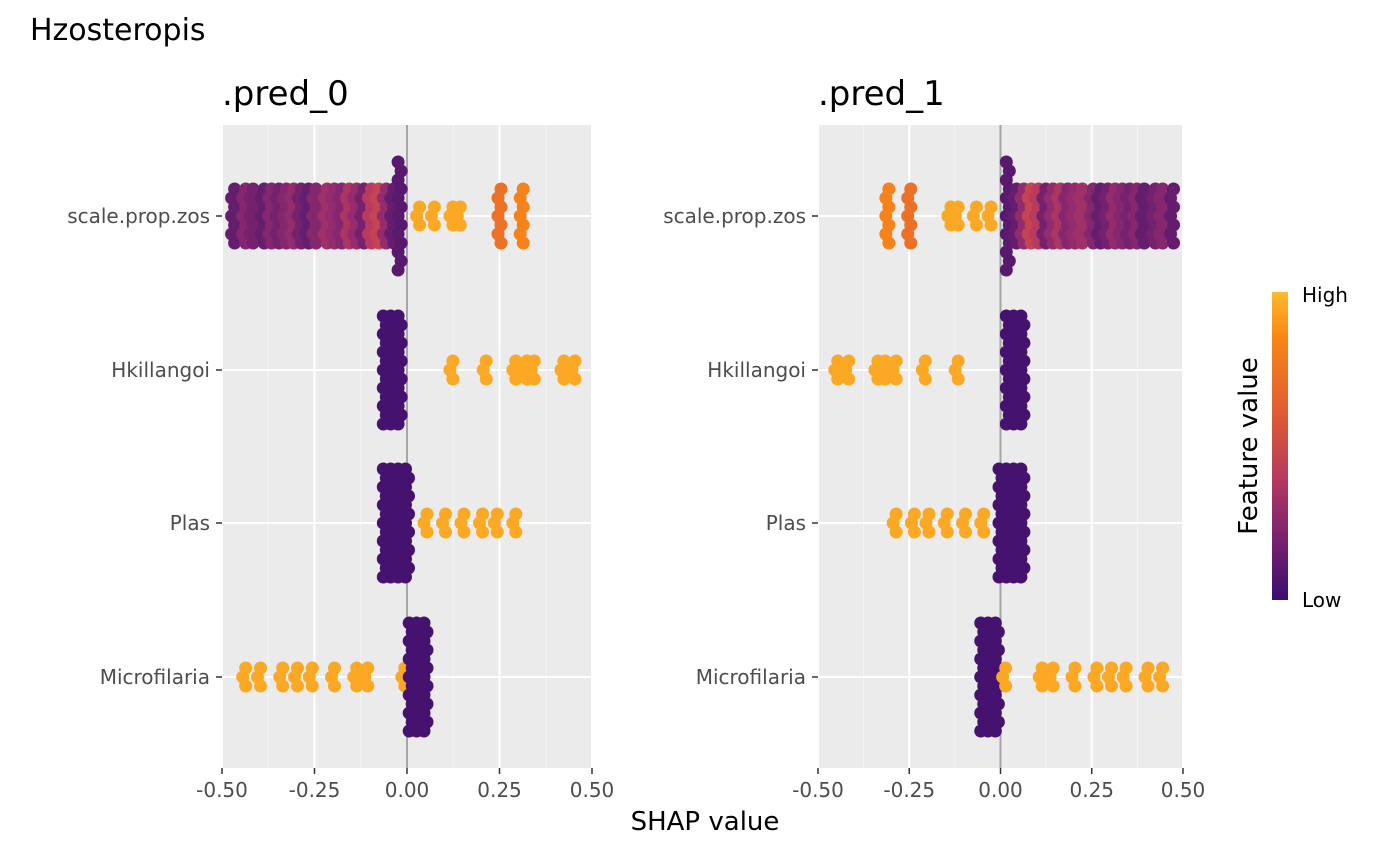  What do you see at coordinates (1321, 600) in the screenshot?
I see `legend-low-label: Low` at bounding box center [1321, 600].